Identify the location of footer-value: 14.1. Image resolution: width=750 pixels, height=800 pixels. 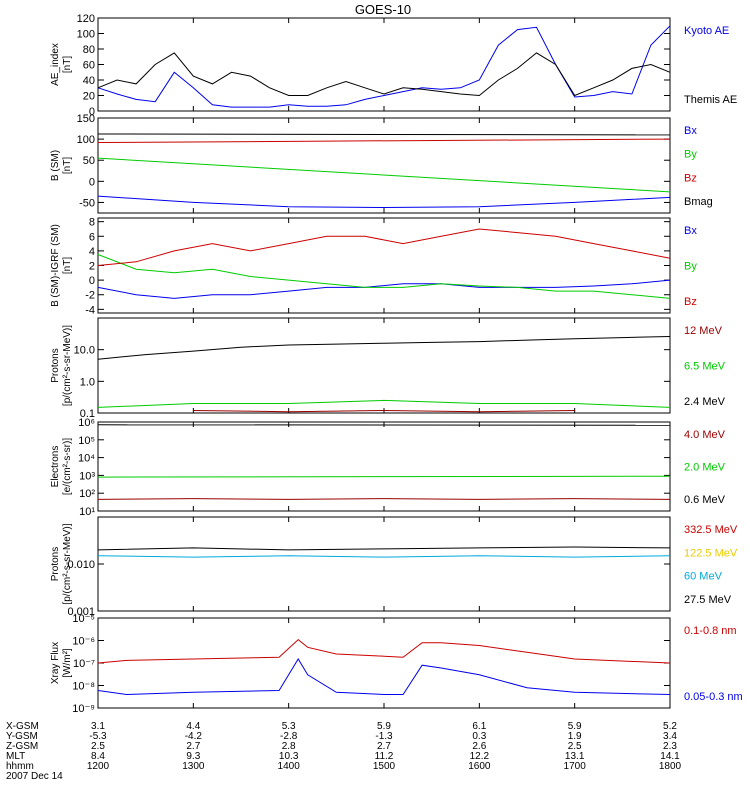
(670, 756).